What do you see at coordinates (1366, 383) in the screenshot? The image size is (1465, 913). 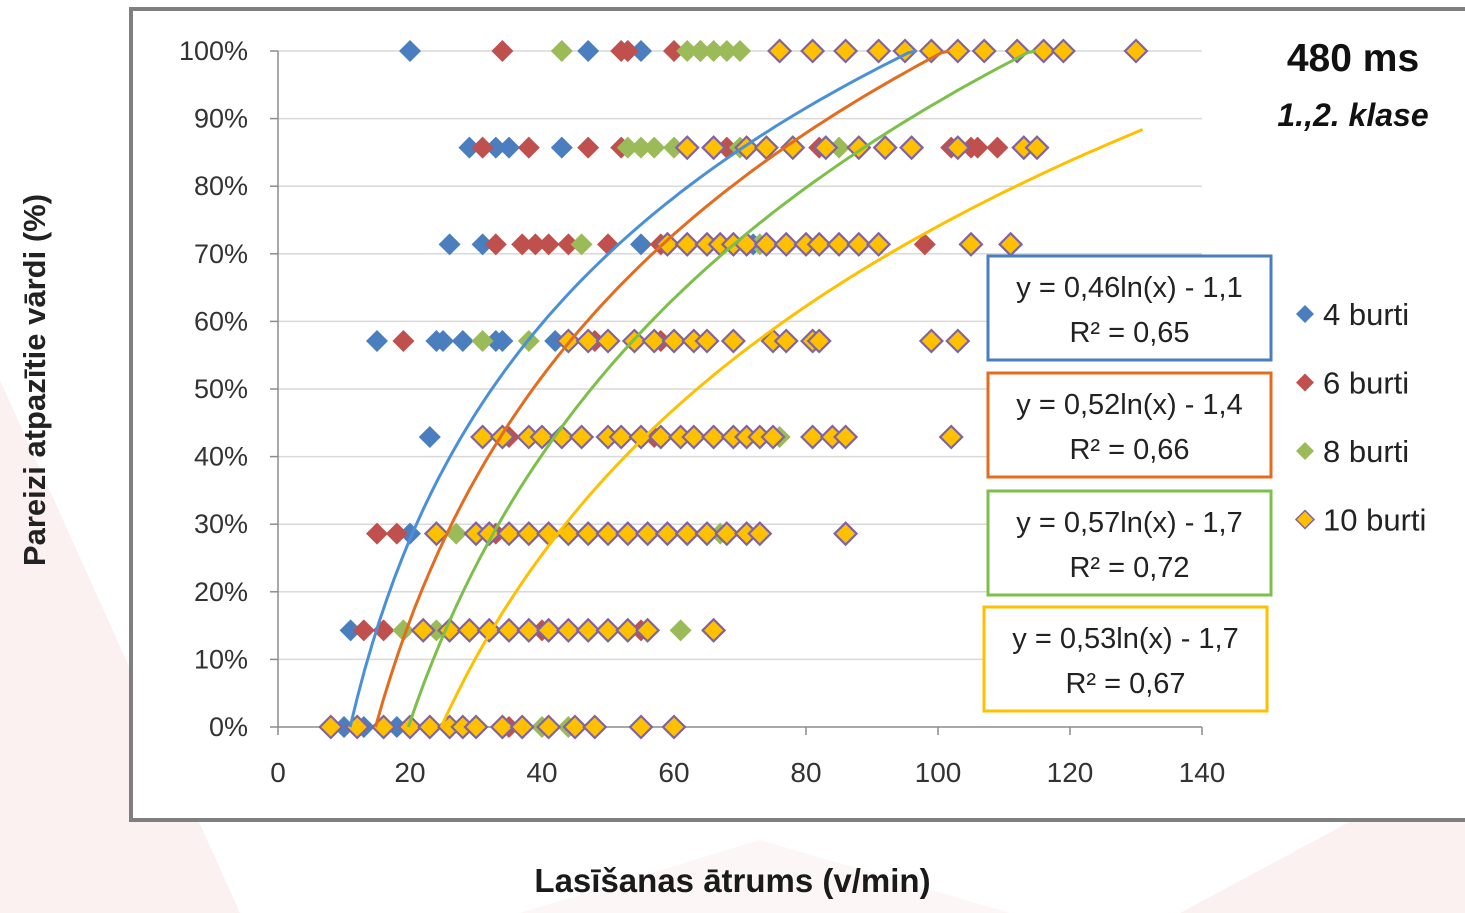 I see `legend-label: 6 burti` at bounding box center [1366, 383].